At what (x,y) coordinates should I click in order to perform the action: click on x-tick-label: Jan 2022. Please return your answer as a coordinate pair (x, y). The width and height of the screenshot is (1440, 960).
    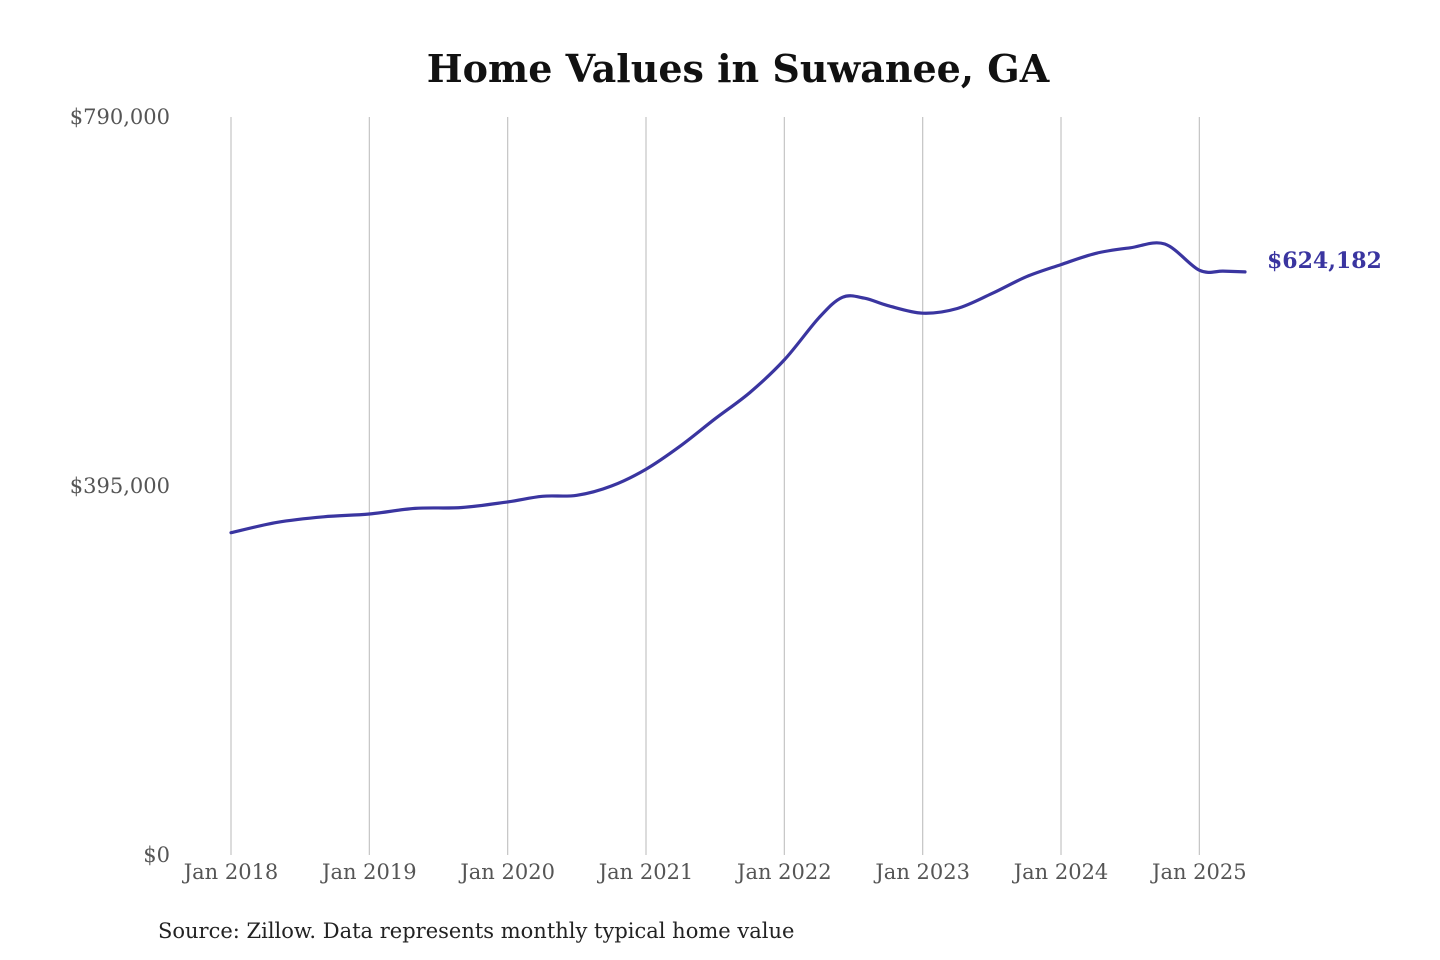
    Looking at the image, I should click on (783, 872).